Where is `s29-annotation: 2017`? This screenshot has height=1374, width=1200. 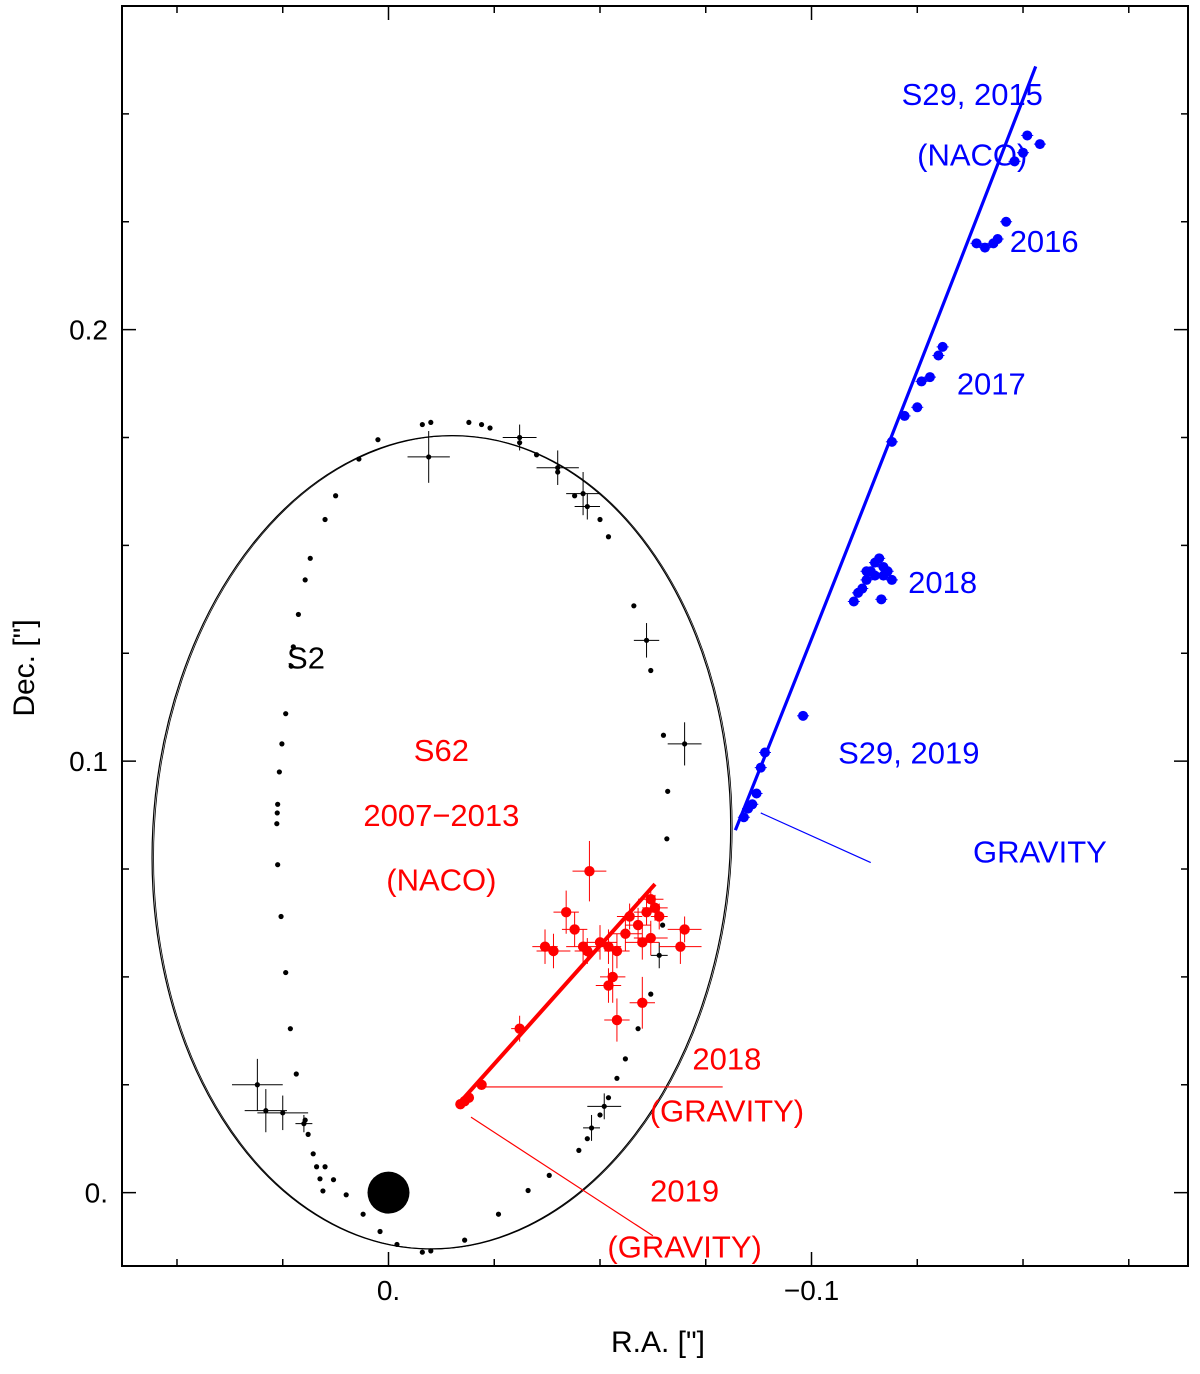
s29-annotation: 2017 is located at coordinates (991, 383).